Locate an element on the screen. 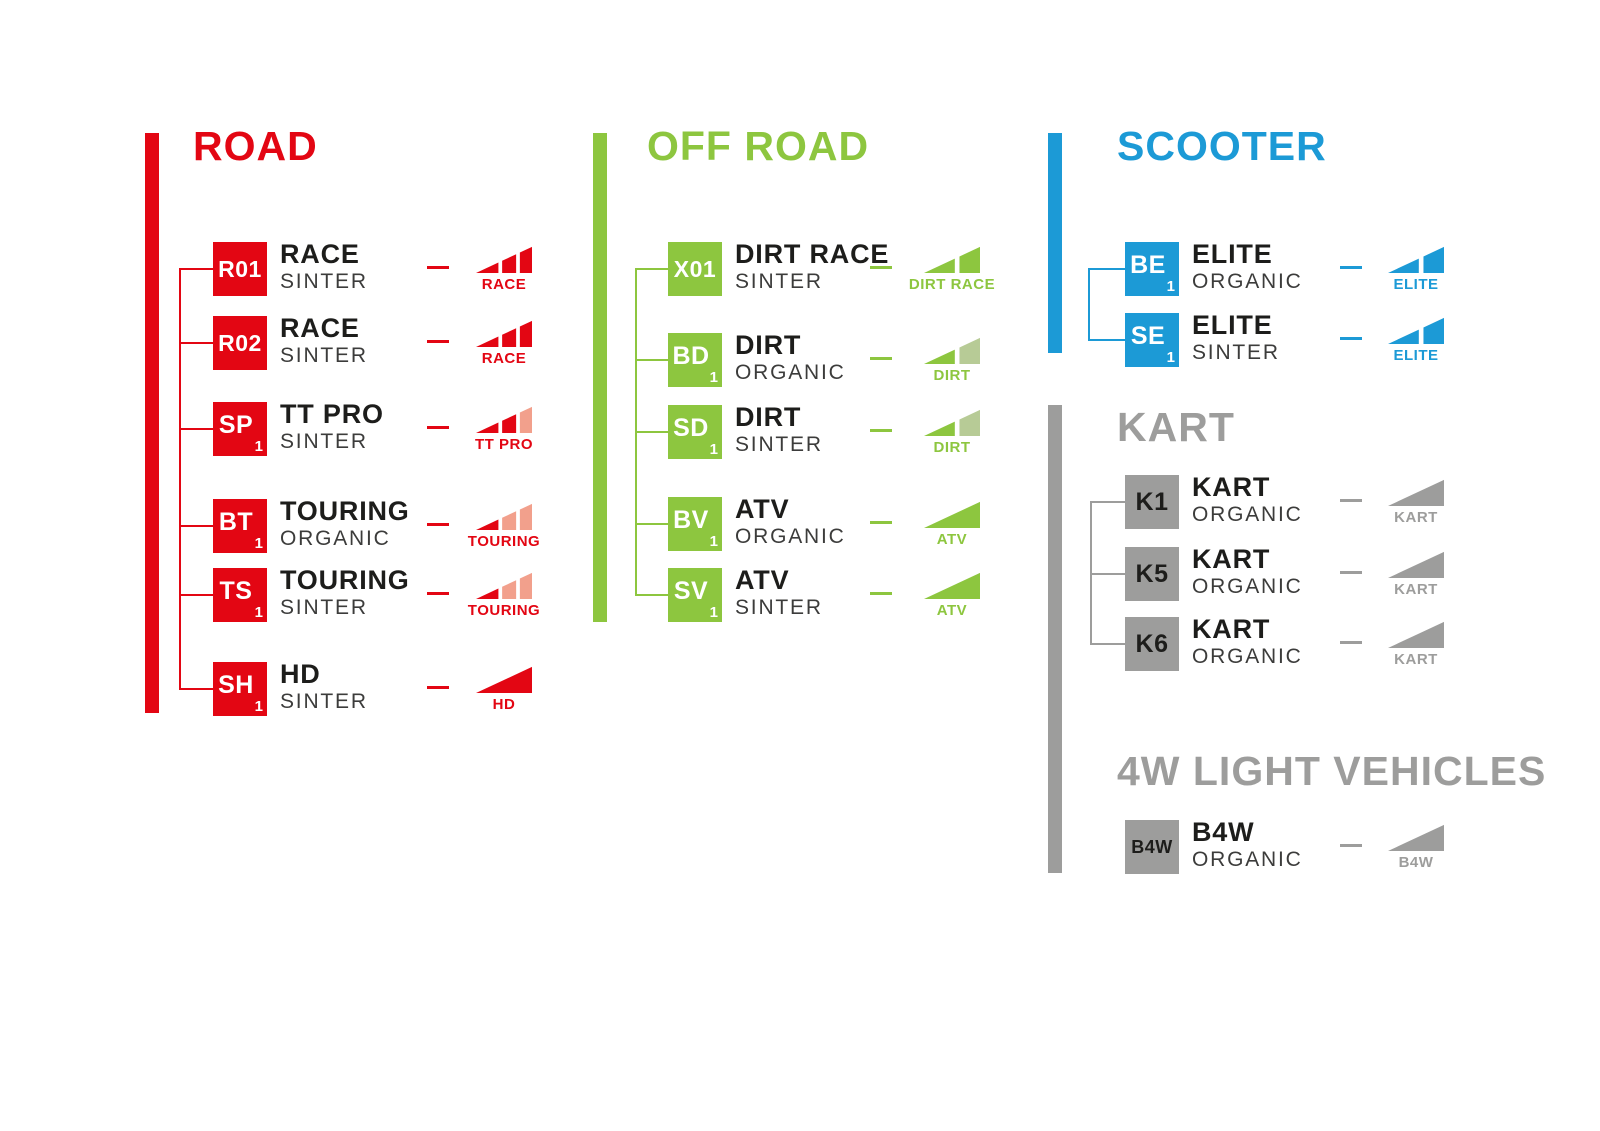  model-code: K5 is located at coordinates (1152, 573).